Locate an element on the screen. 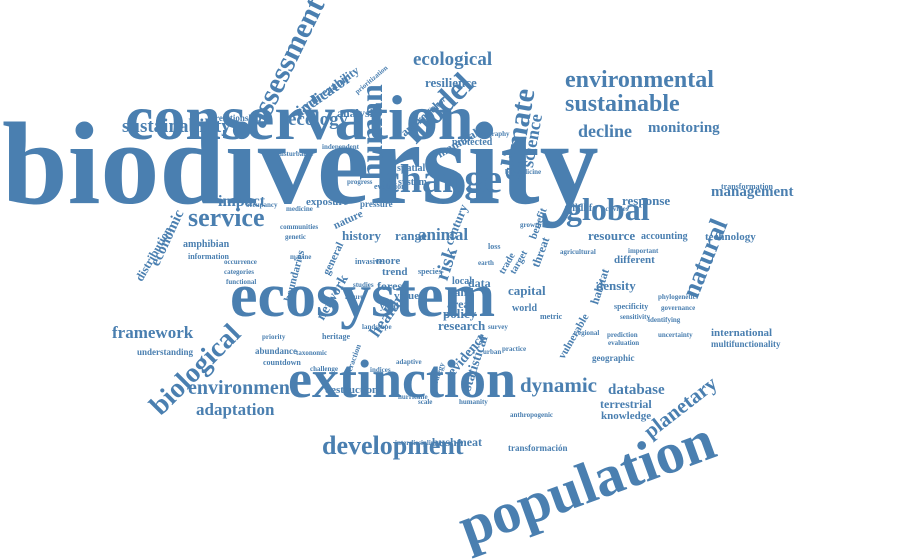 The height and width of the screenshot is (560, 900). word-independent: independent is located at coordinates (340, 147).